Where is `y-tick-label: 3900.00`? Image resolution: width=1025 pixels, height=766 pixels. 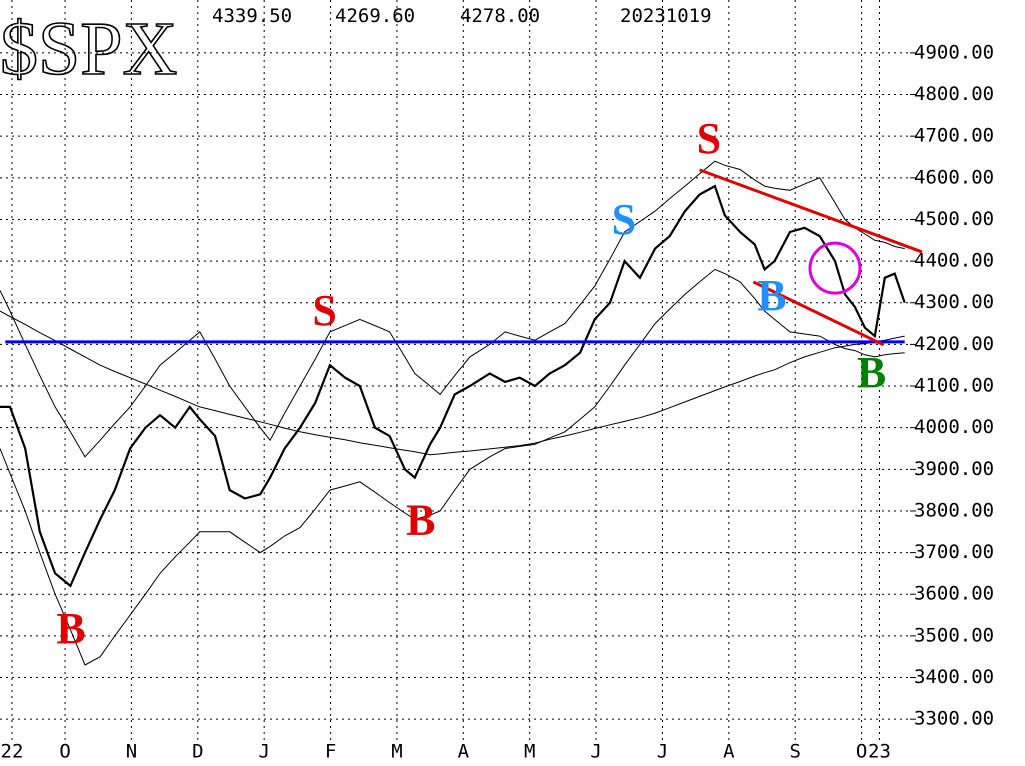
y-tick-label: 3900.00 is located at coordinates (954, 469).